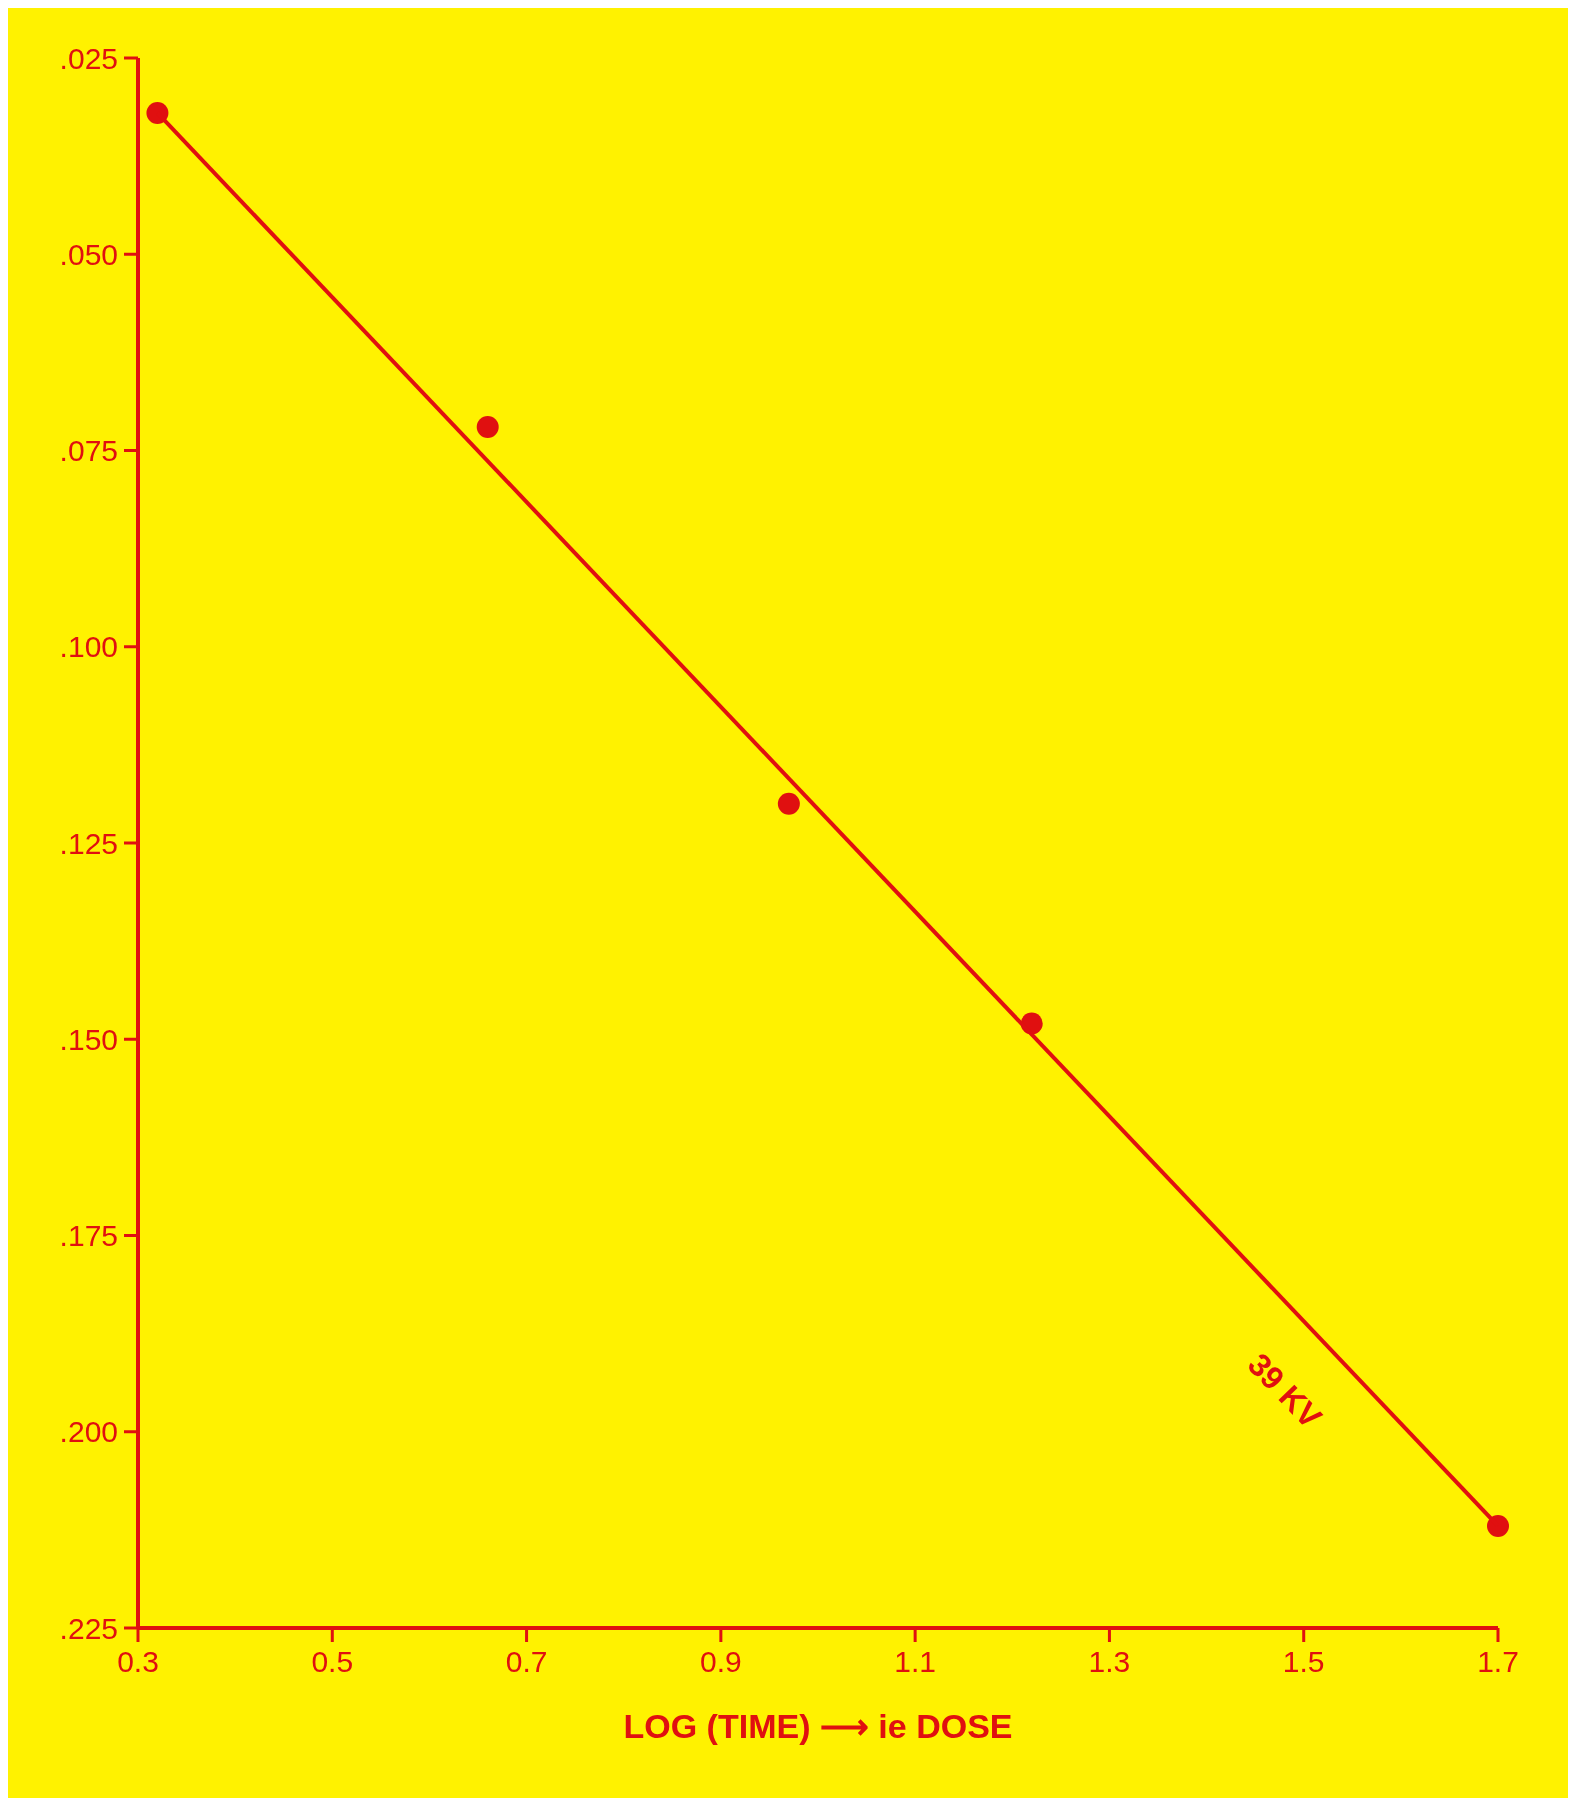 This screenshot has height=1818, width=1583. Describe the element at coordinates (138, 1661) in the screenshot. I see `x-tick-label: 0.3` at that location.